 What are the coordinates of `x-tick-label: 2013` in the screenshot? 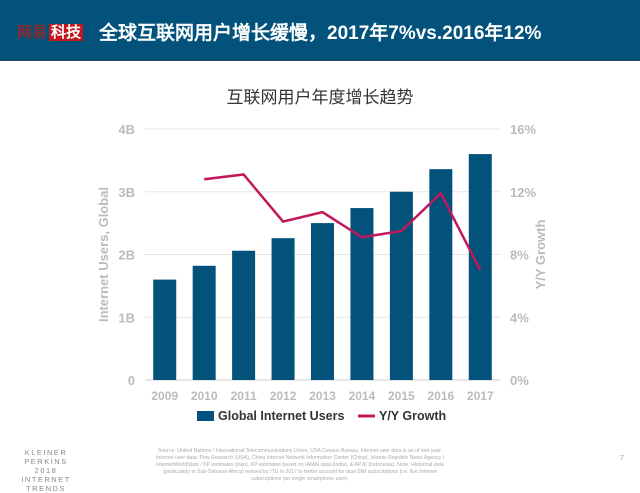 It's located at (322, 396).